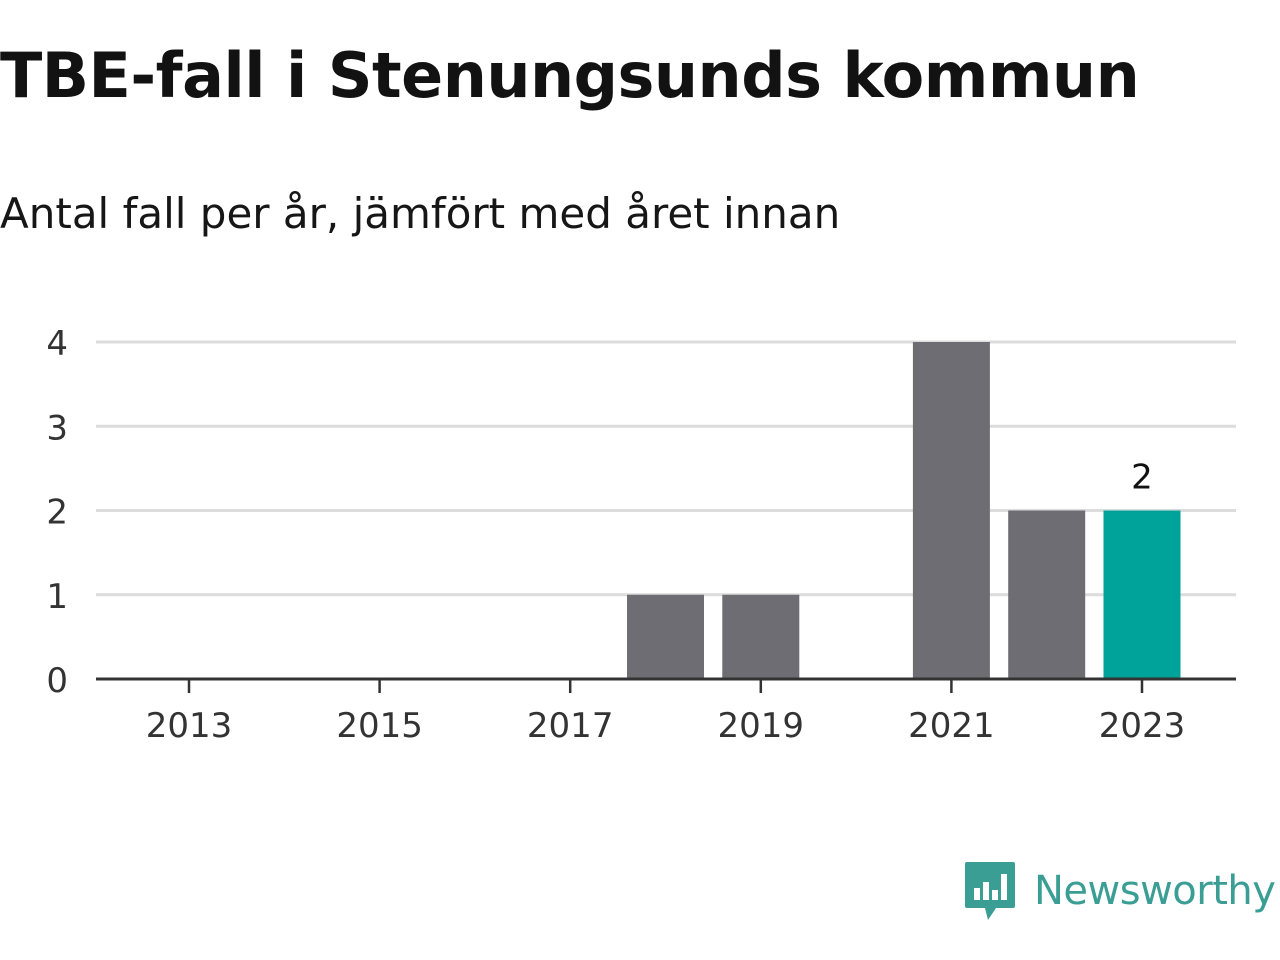 This screenshot has height=960, width=1280. Describe the element at coordinates (1142, 478) in the screenshot. I see `data-label: 2` at that location.